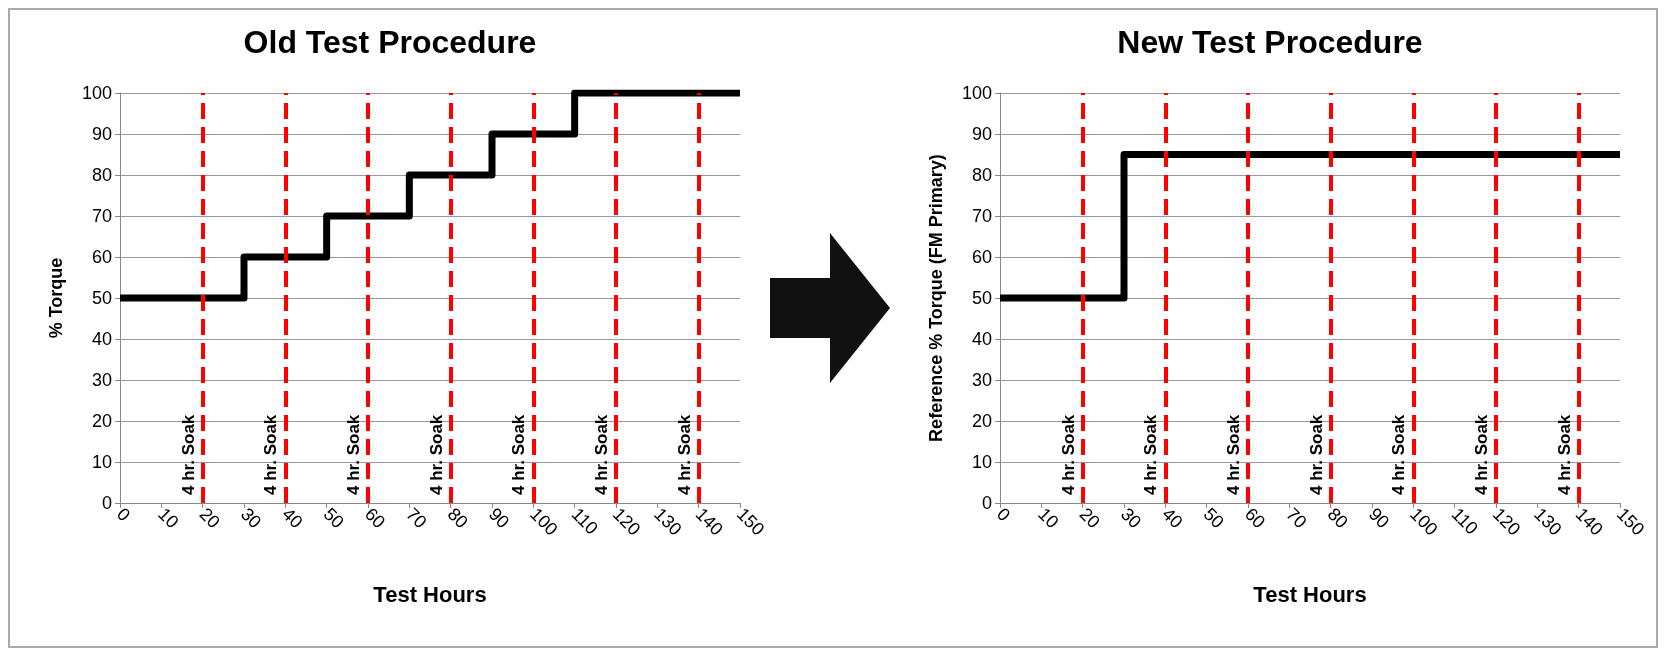 The width and height of the screenshot is (1674, 668). I want to click on y-axis-title: % Torque, so click(56, 298).